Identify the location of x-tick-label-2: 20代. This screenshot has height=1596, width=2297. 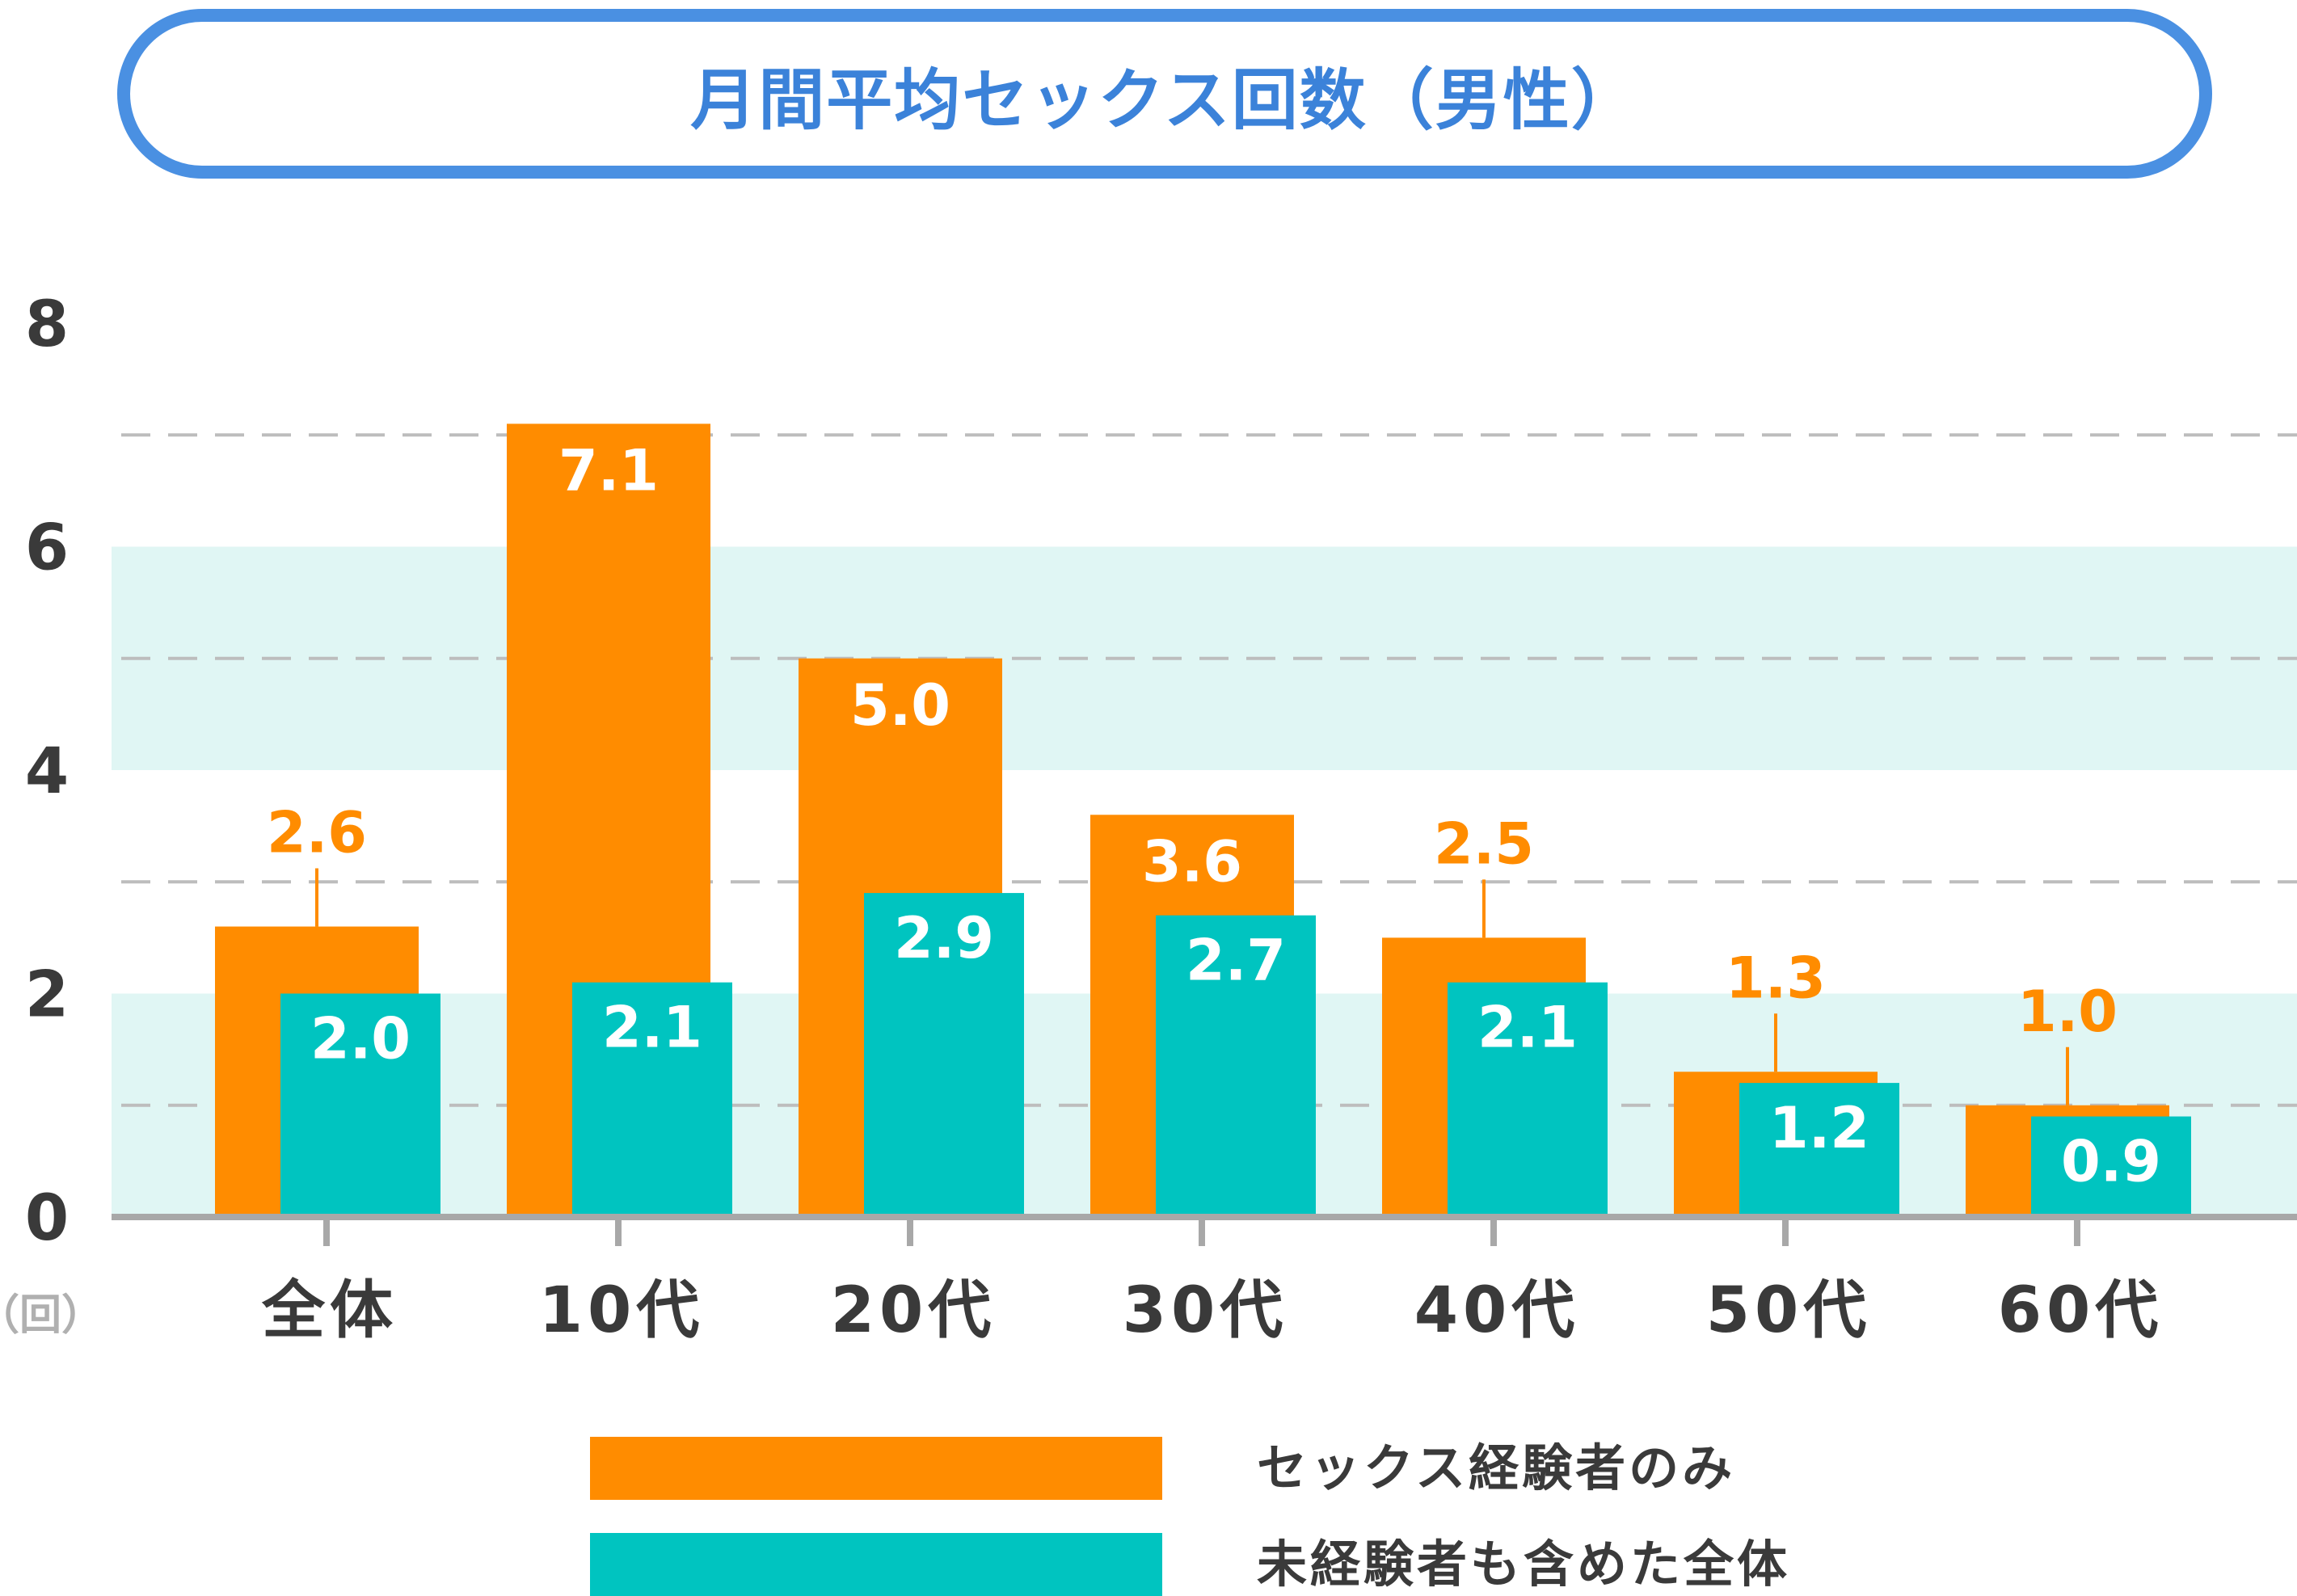
(914, 1310).